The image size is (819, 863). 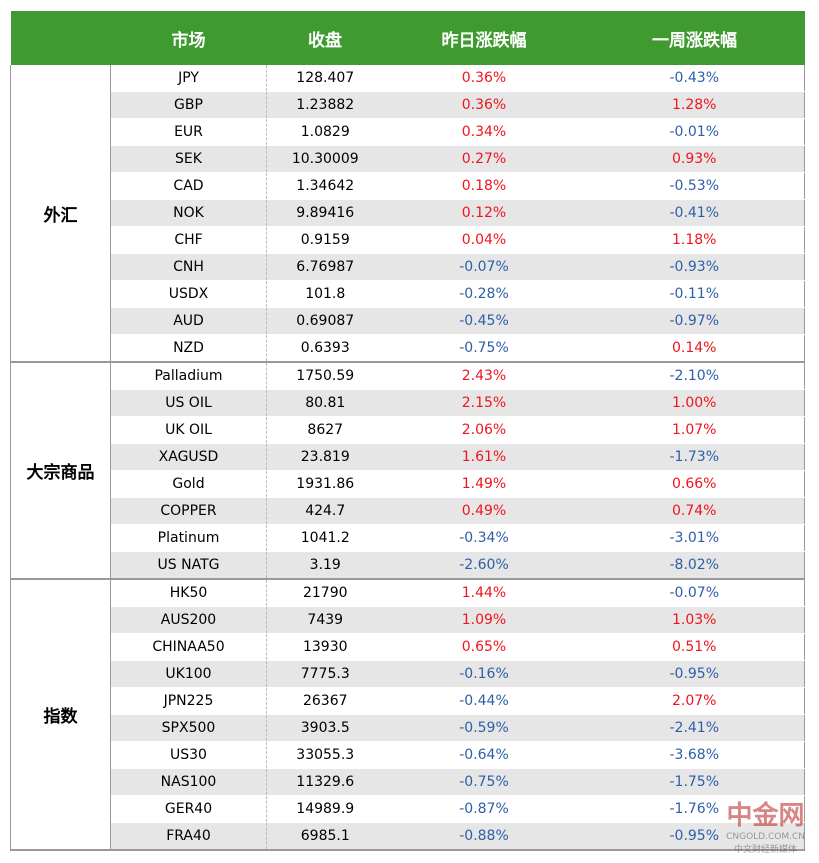 I want to click on table-row: COPPER 424.7 0.49% 0.74%, so click(x=408, y=511).